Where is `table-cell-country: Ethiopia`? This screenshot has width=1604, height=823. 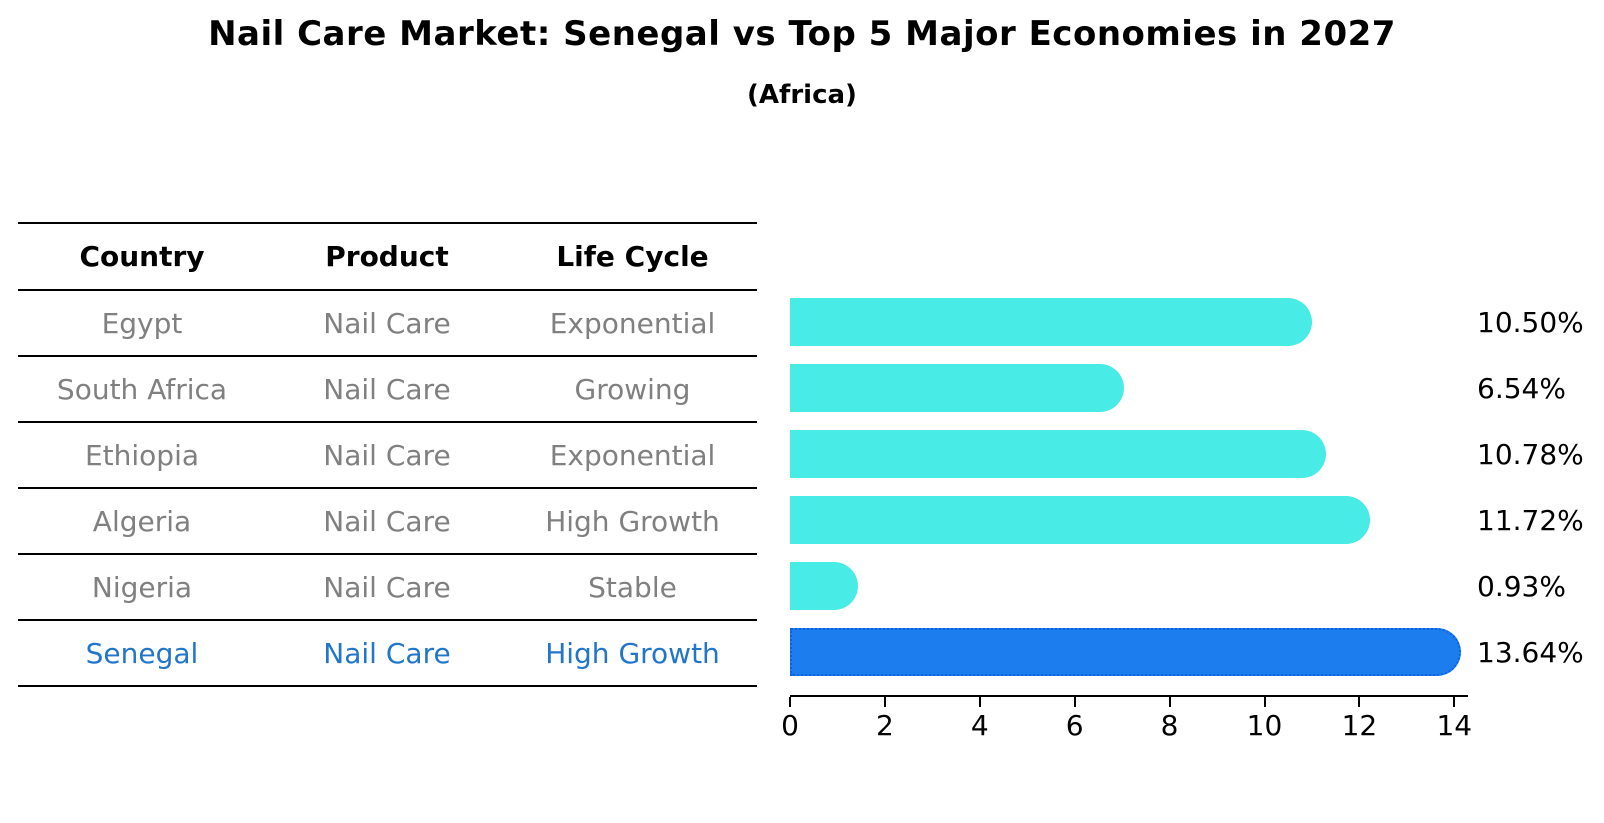
table-cell-country: Ethiopia is located at coordinates (142, 455).